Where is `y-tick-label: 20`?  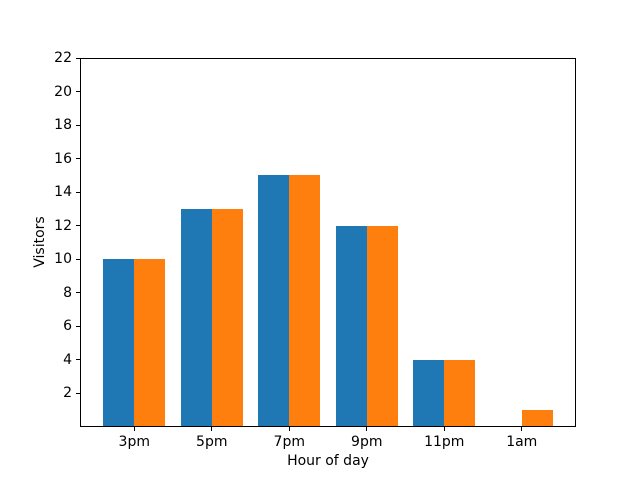 y-tick-label: 20 is located at coordinates (63, 91).